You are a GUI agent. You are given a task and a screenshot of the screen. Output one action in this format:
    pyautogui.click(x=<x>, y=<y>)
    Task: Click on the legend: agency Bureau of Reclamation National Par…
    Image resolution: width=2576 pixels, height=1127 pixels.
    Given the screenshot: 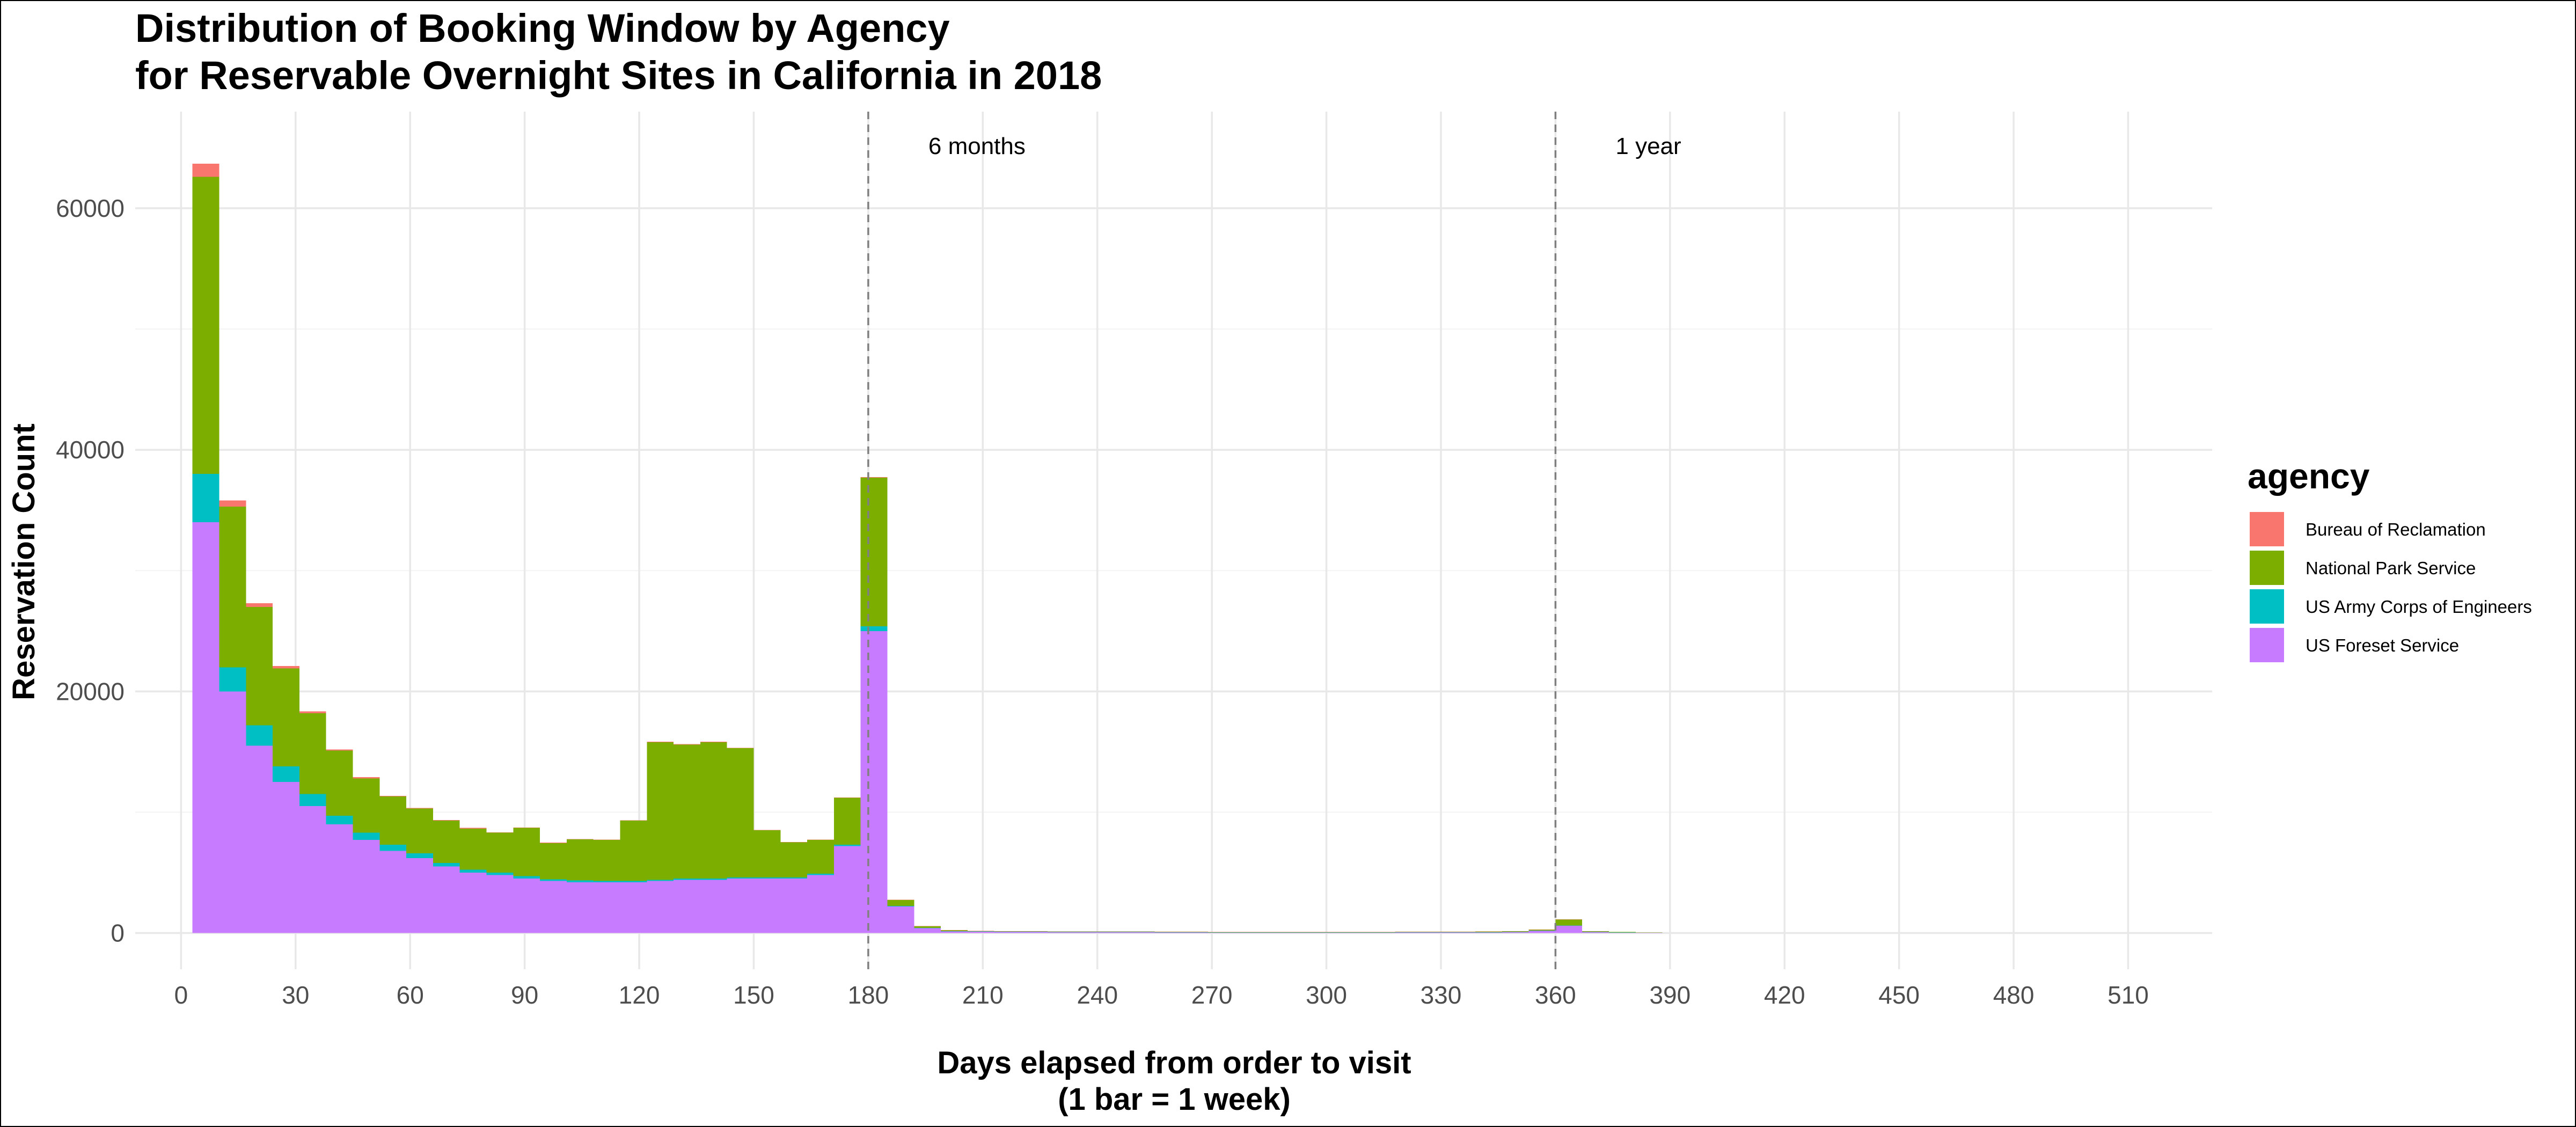 What is the action you would take?
    pyautogui.click(x=2390, y=559)
    